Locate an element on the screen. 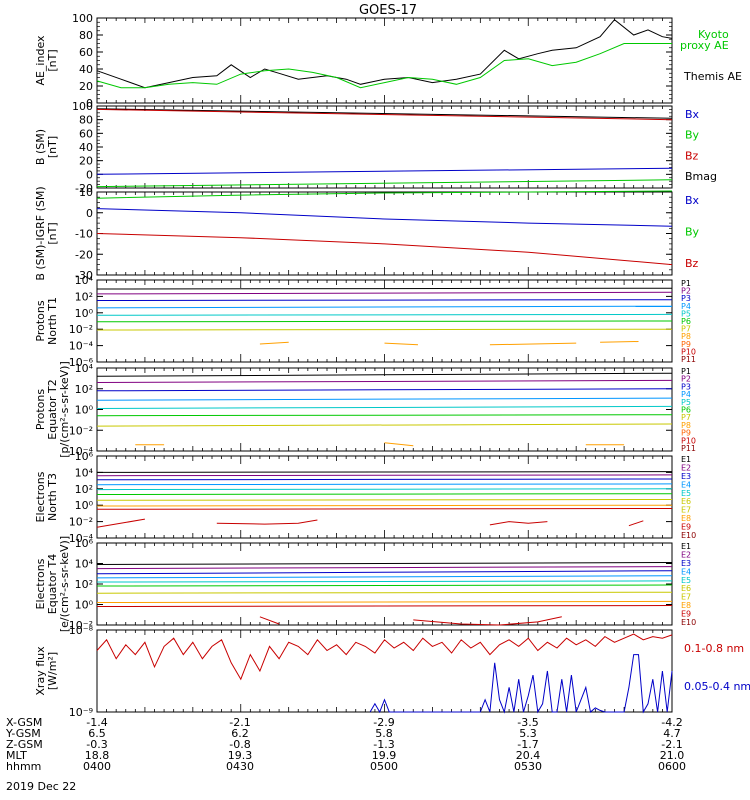 This screenshot has width=750, height=800. legend-entry: Themis AE is located at coordinates (712, 76).